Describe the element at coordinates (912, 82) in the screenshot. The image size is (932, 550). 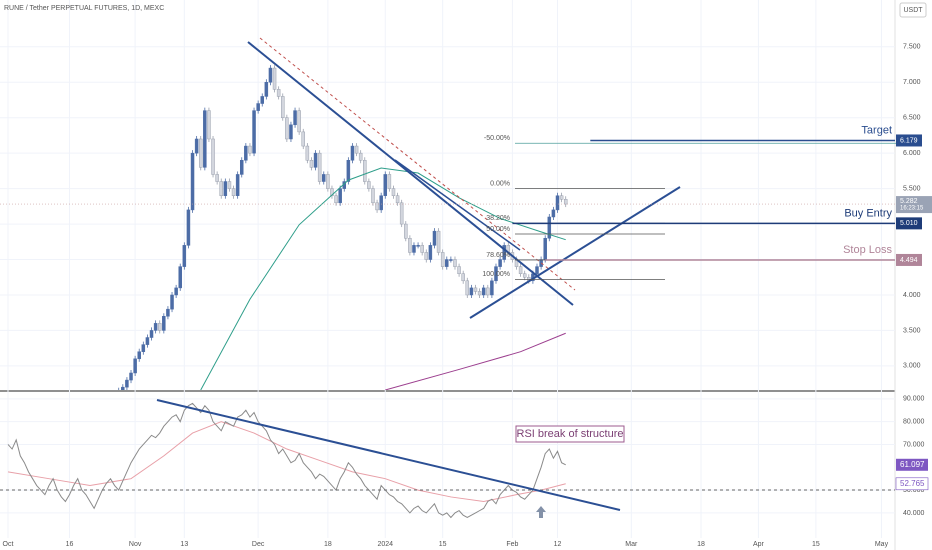
I see `y-tick-label: 7.000` at that location.